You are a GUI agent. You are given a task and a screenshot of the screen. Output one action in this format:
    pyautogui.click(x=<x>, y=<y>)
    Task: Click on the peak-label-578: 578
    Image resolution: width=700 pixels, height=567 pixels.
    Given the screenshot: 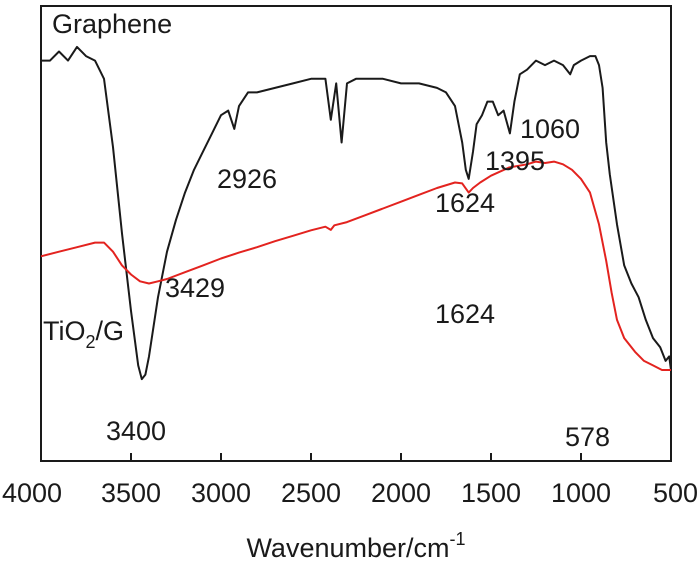 What is the action you would take?
    pyautogui.click(x=587, y=437)
    